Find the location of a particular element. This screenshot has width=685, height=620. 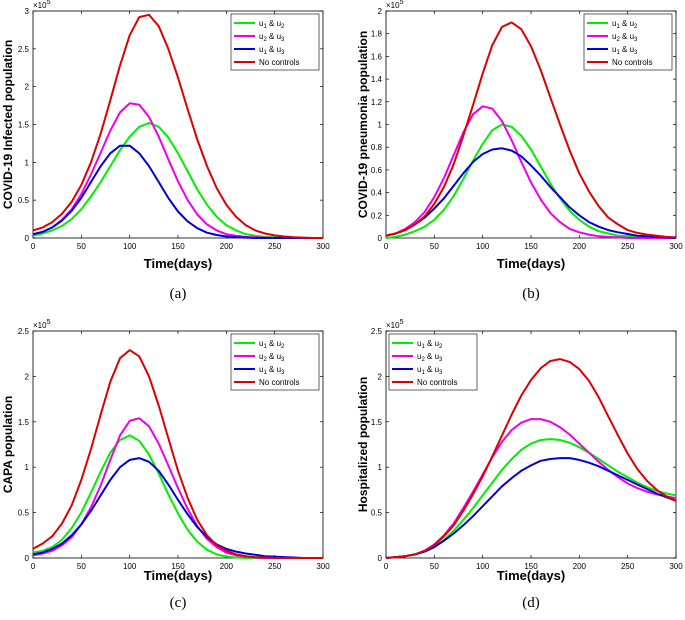

y-axis-label: COVID-19 Infected population is located at coordinates (8, 124).